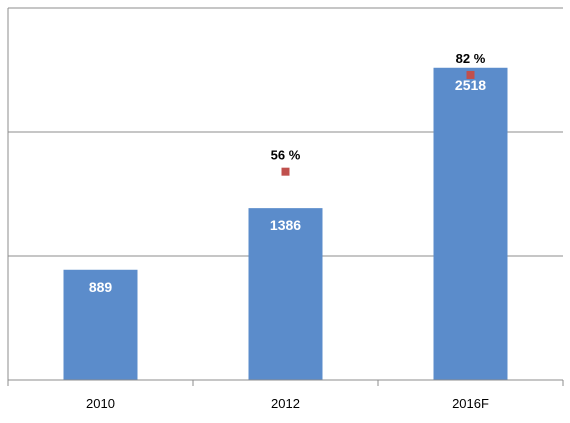  What do you see at coordinates (470, 403) in the screenshot?
I see `x-tick-label: 2016F` at bounding box center [470, 403].